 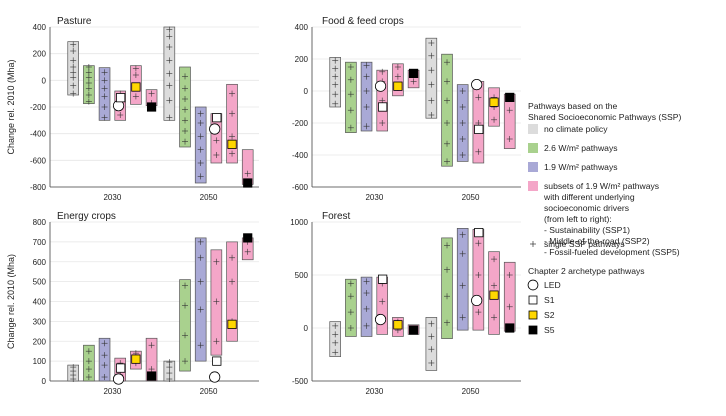 I want to click on panel-title: Energy crops, so click(x=86, y=216).